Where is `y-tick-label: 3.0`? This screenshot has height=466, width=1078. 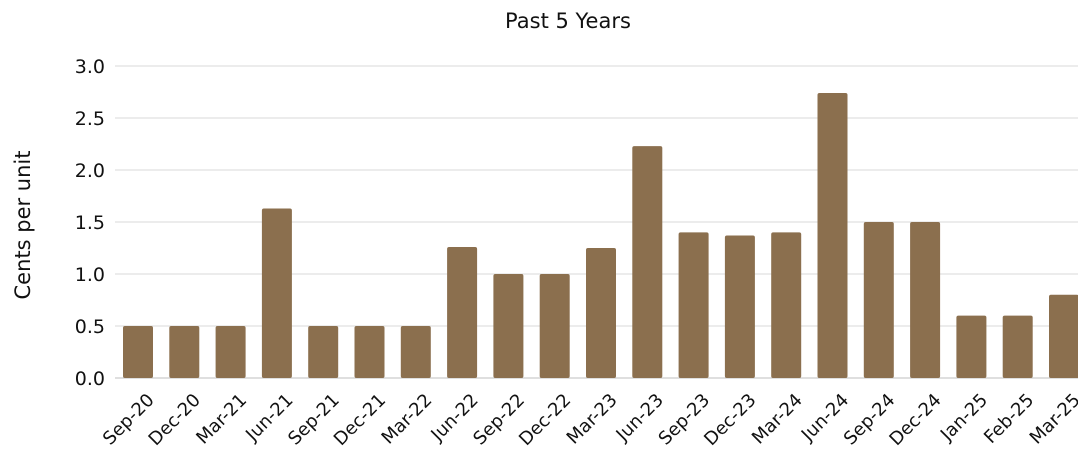 y-tick-label: 3.0 is located at coordinates (90, 67).